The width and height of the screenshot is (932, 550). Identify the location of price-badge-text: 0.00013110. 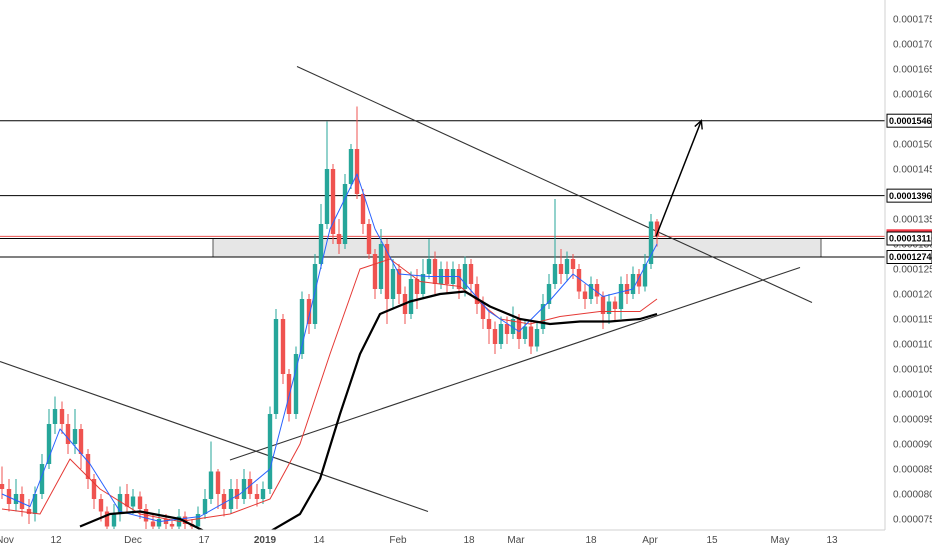
(910, 239).